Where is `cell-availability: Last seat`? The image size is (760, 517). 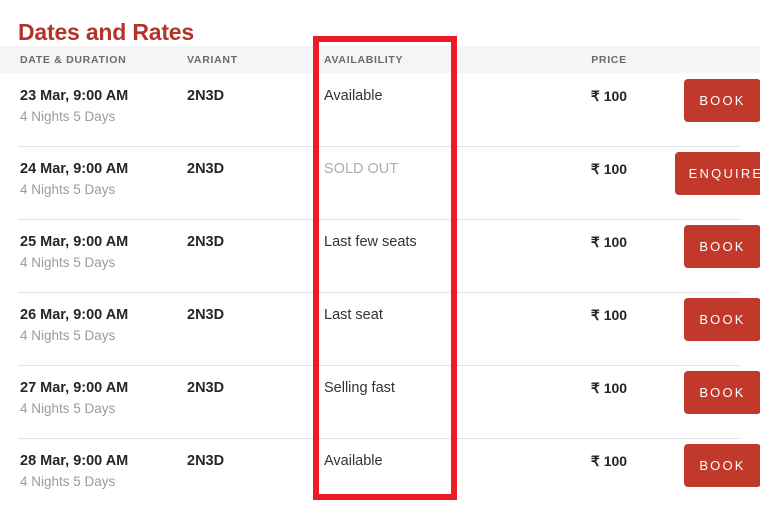 cell-availability: Last seat is located at coordinates (423, 308).